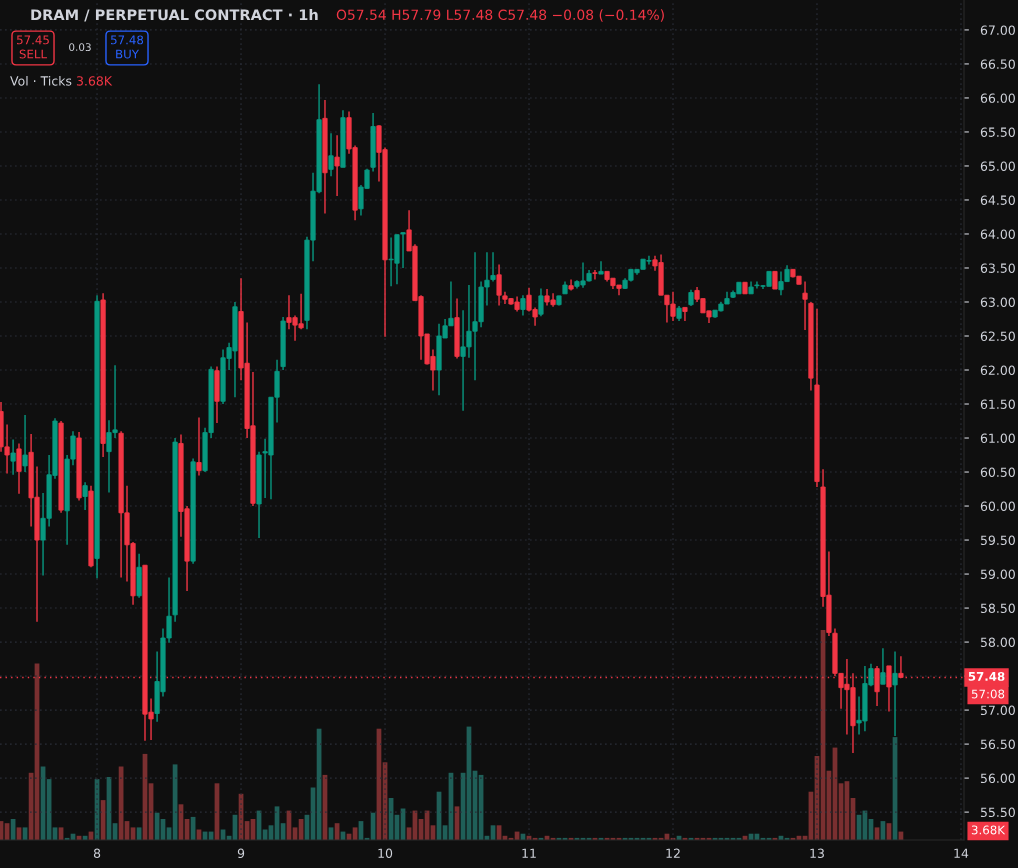  What do you see at coordinates (997, 370) in the screenshot?
I see `y-tick-label: 62.00` at bounding box center [997, 370].